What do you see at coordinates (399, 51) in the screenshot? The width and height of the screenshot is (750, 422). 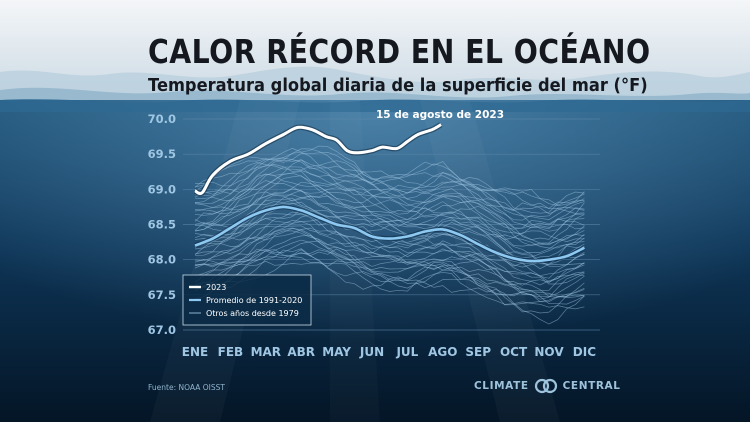 I see `chart-title: CALOR RÉCORD EN EL OCÉANO` at bounding box center [399, 51].